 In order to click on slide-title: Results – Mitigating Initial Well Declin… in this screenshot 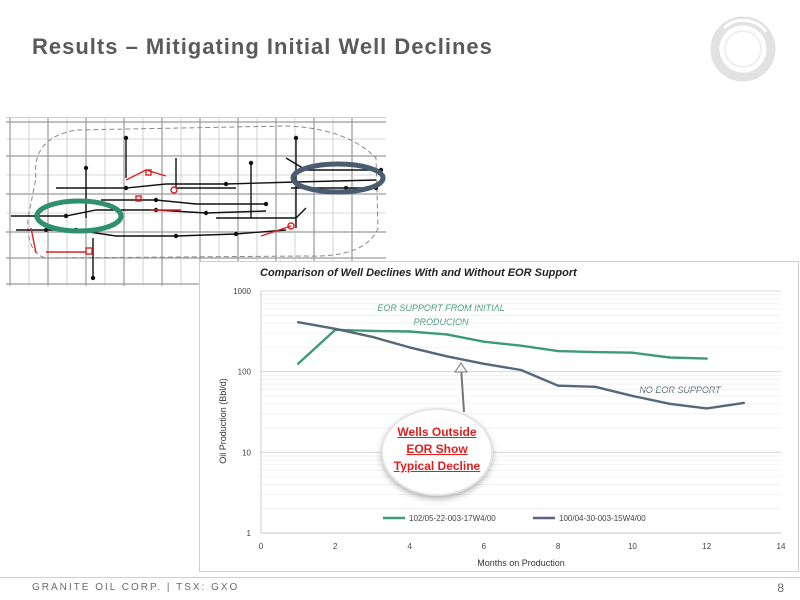, I will do `click(262, 46)`.